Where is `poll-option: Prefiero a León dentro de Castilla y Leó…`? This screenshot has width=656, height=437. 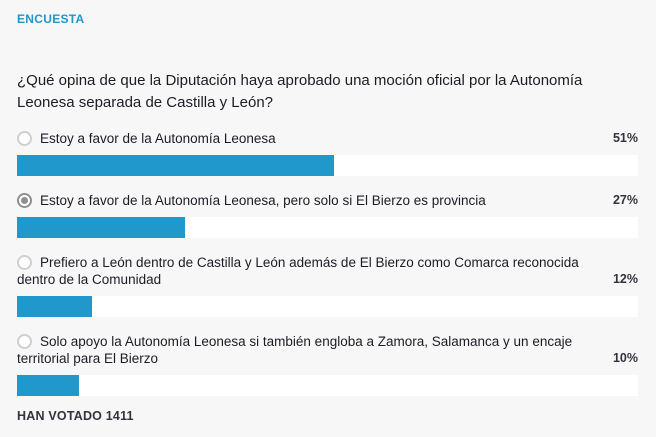
poll-option: Prefiero a León dentro de Castilla y Leó… is located at coordinates (327, 285).